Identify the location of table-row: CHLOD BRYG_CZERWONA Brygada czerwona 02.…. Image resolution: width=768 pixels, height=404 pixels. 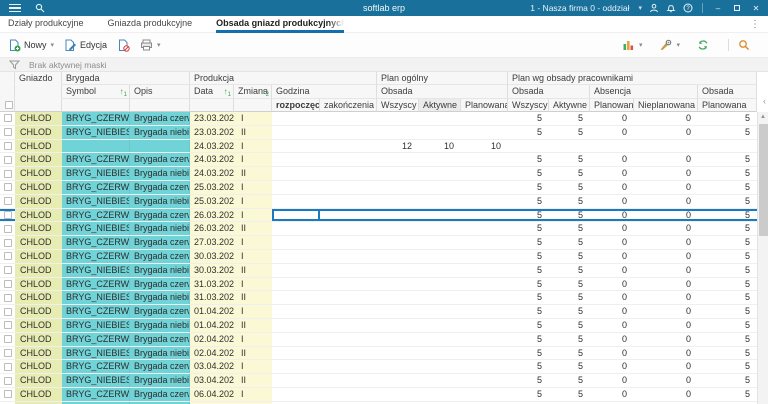
(378, 339).